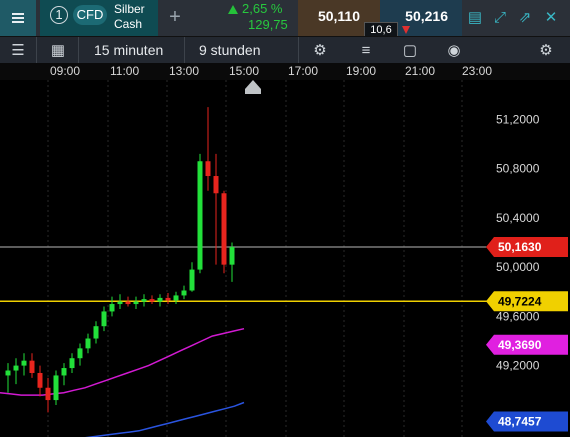 The image size is (570, 437). What do you see at coordinates (59, 15) in the screenshot?
I see `instrument-number: 1` at bounding box center [59, 15].